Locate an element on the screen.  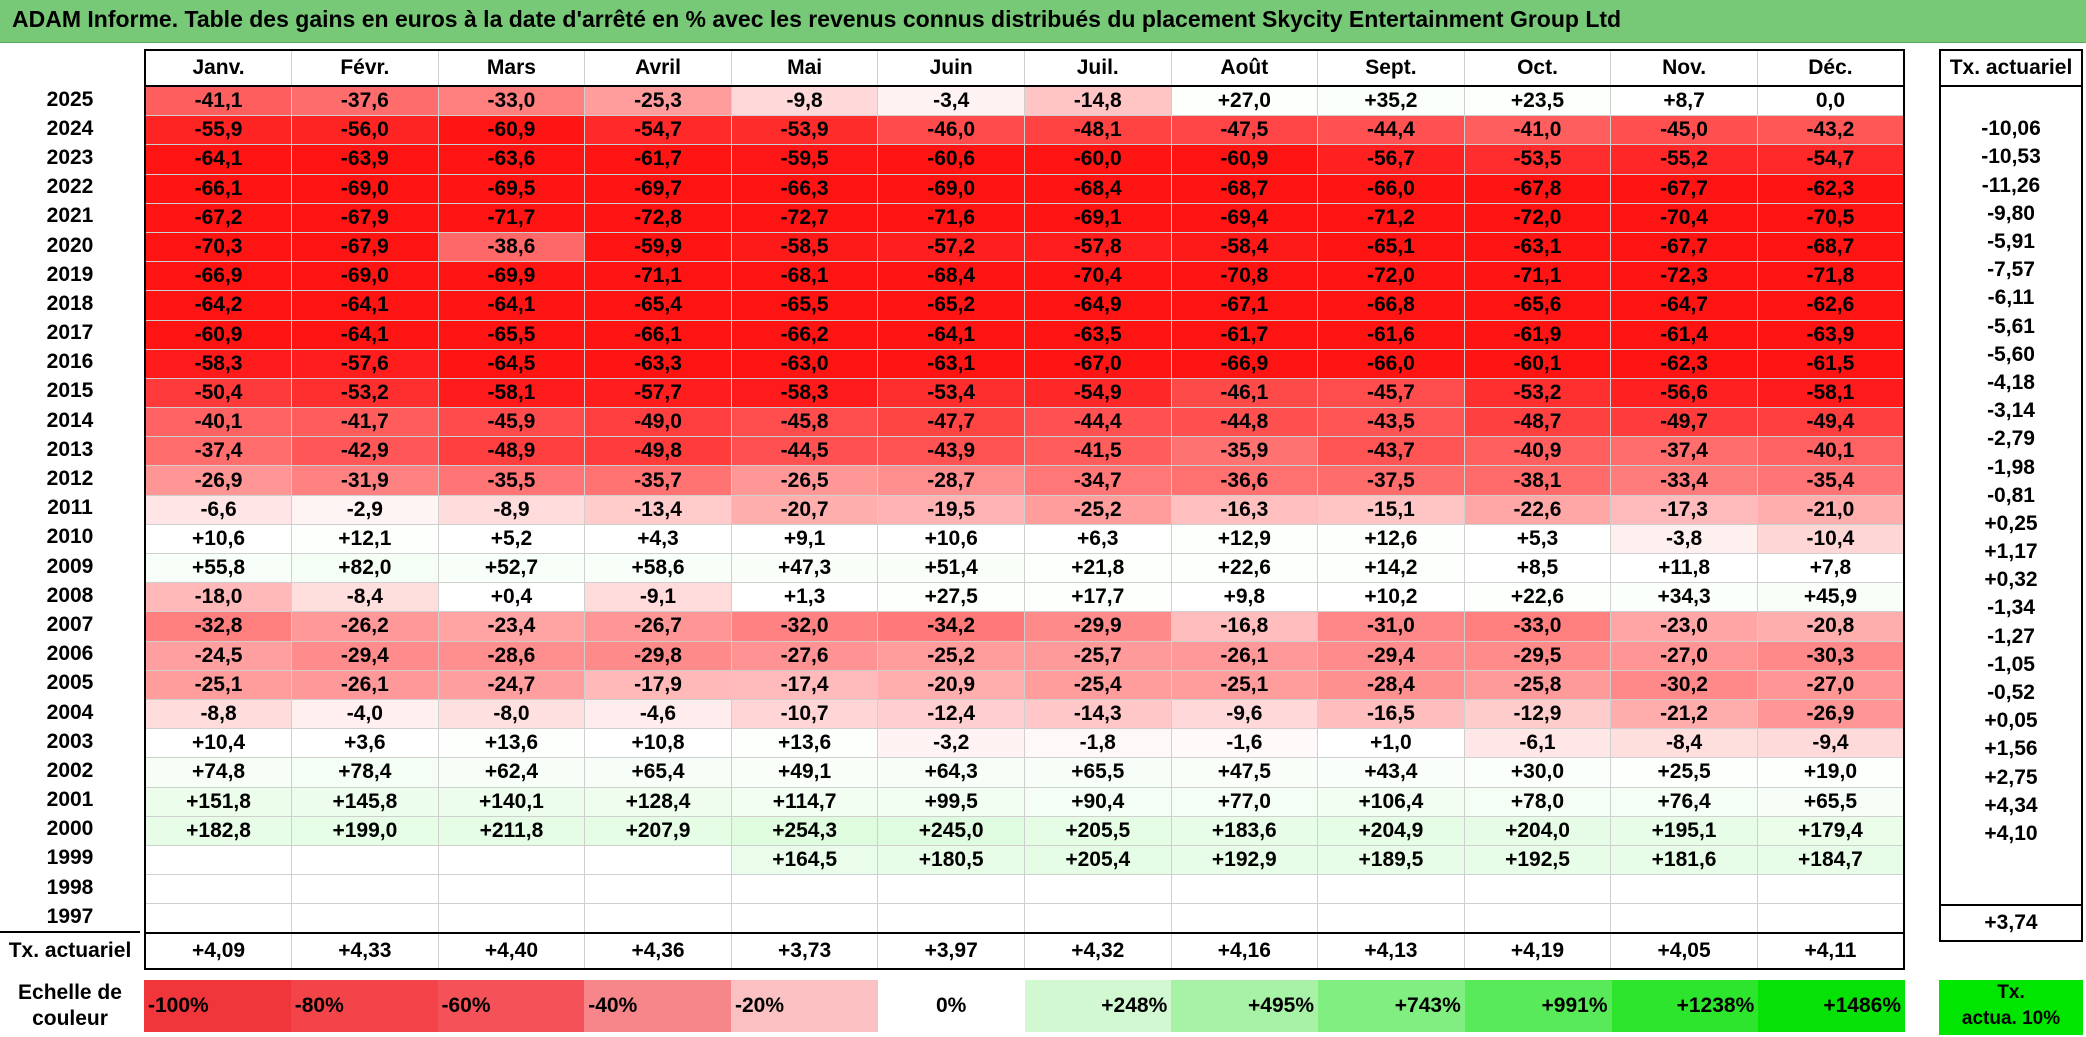
table-row is located at coordinates (1024, 918).